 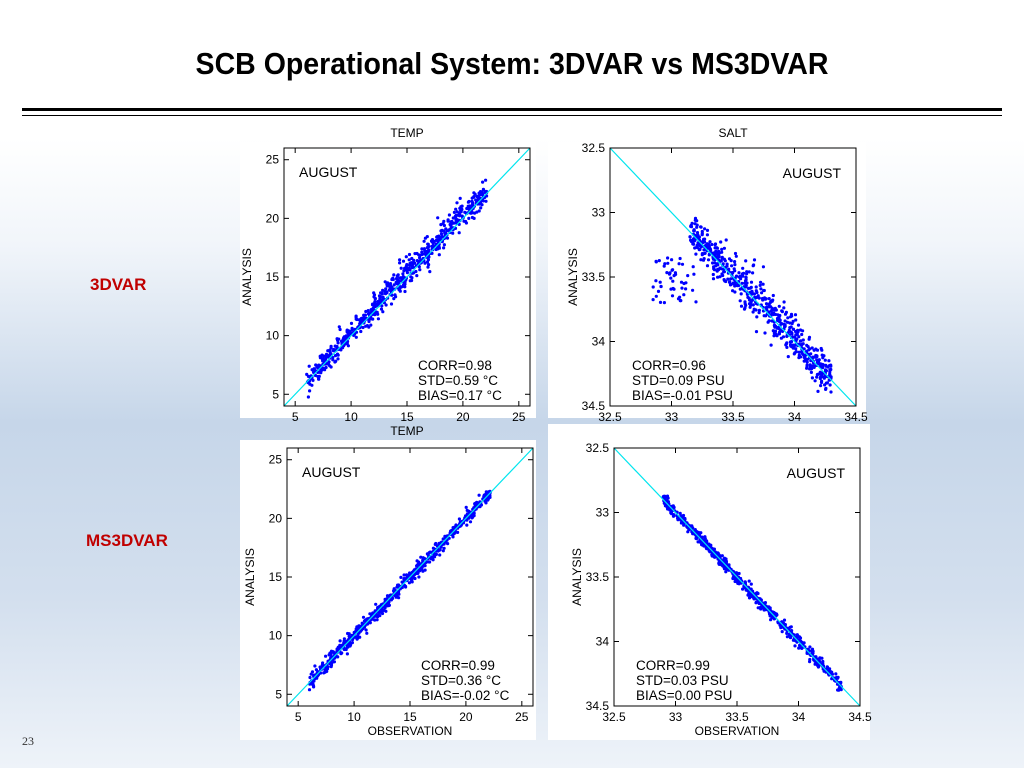 What do you see at coordinates (276, 518) in the screenshot?
I see `y-tick-label: 20` at bounding box center [276, 518].